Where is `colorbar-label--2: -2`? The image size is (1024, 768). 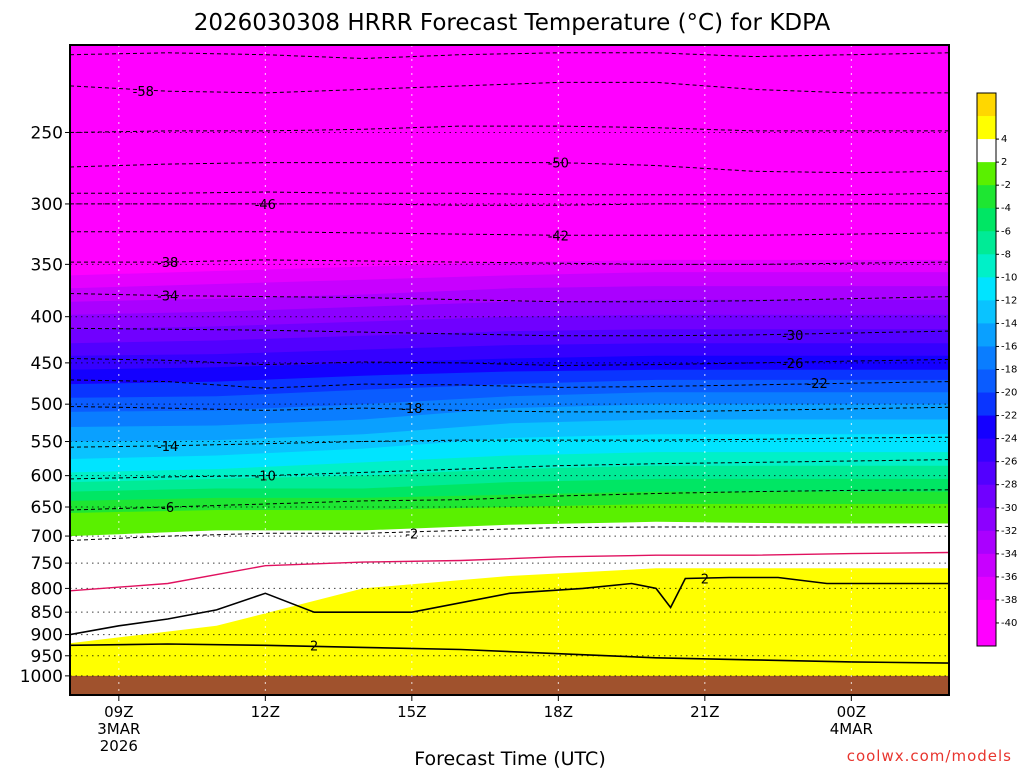
colorbar-label--2: -2 is located at coordinates (1006, 185).